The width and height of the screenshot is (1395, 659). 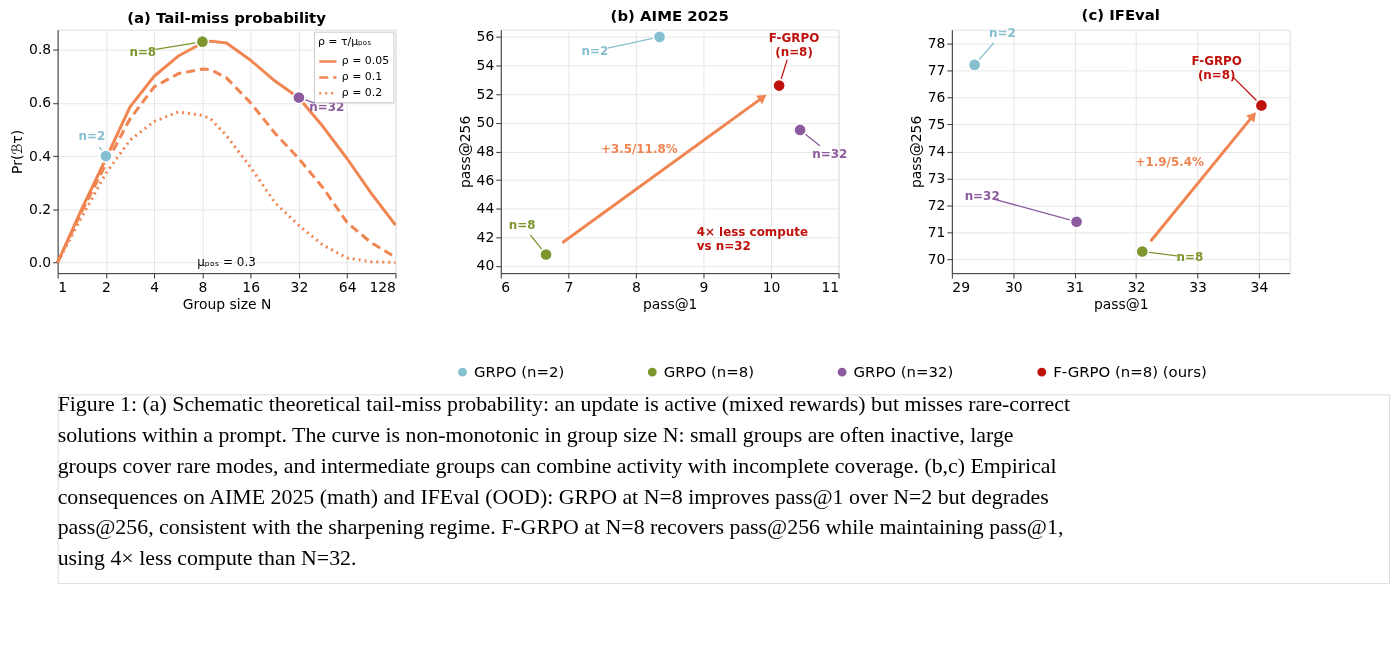 What do you see at coordinates (936, 42) in the screenshot?
I see `y-tick-label: 78` at bounding box center [936, 42].